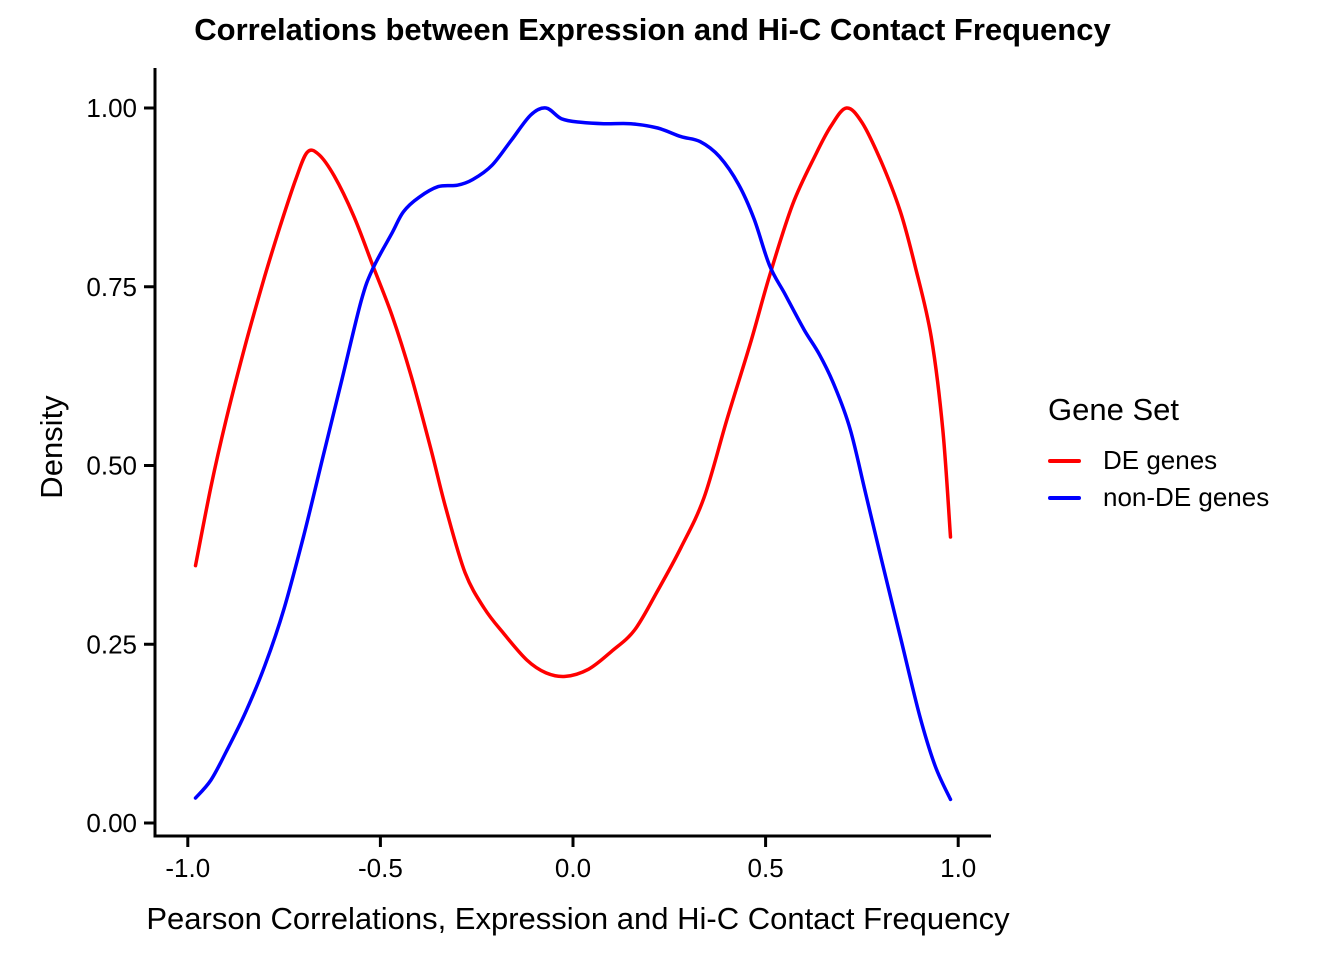 The image size is (1344, 960). I want to click on y-tick-label: 0.50, so click(111, 466).